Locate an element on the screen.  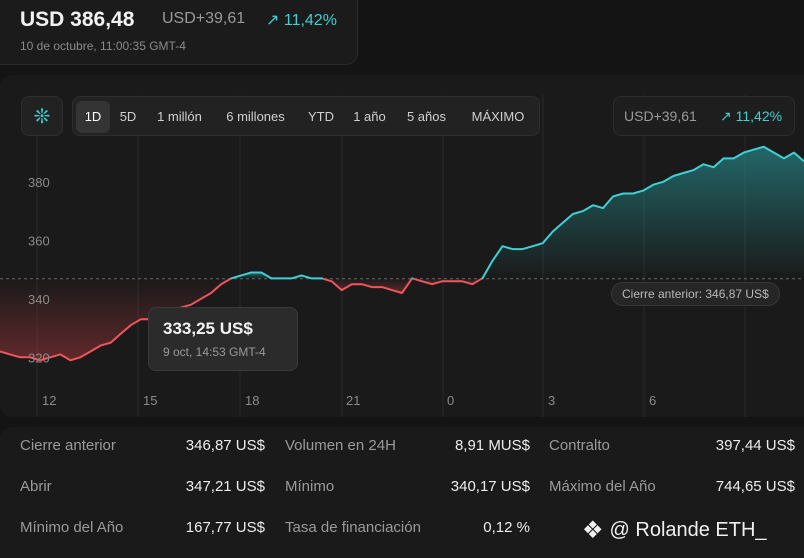
stat-value: 346,87 US$ is located at coordinates (225, 445).